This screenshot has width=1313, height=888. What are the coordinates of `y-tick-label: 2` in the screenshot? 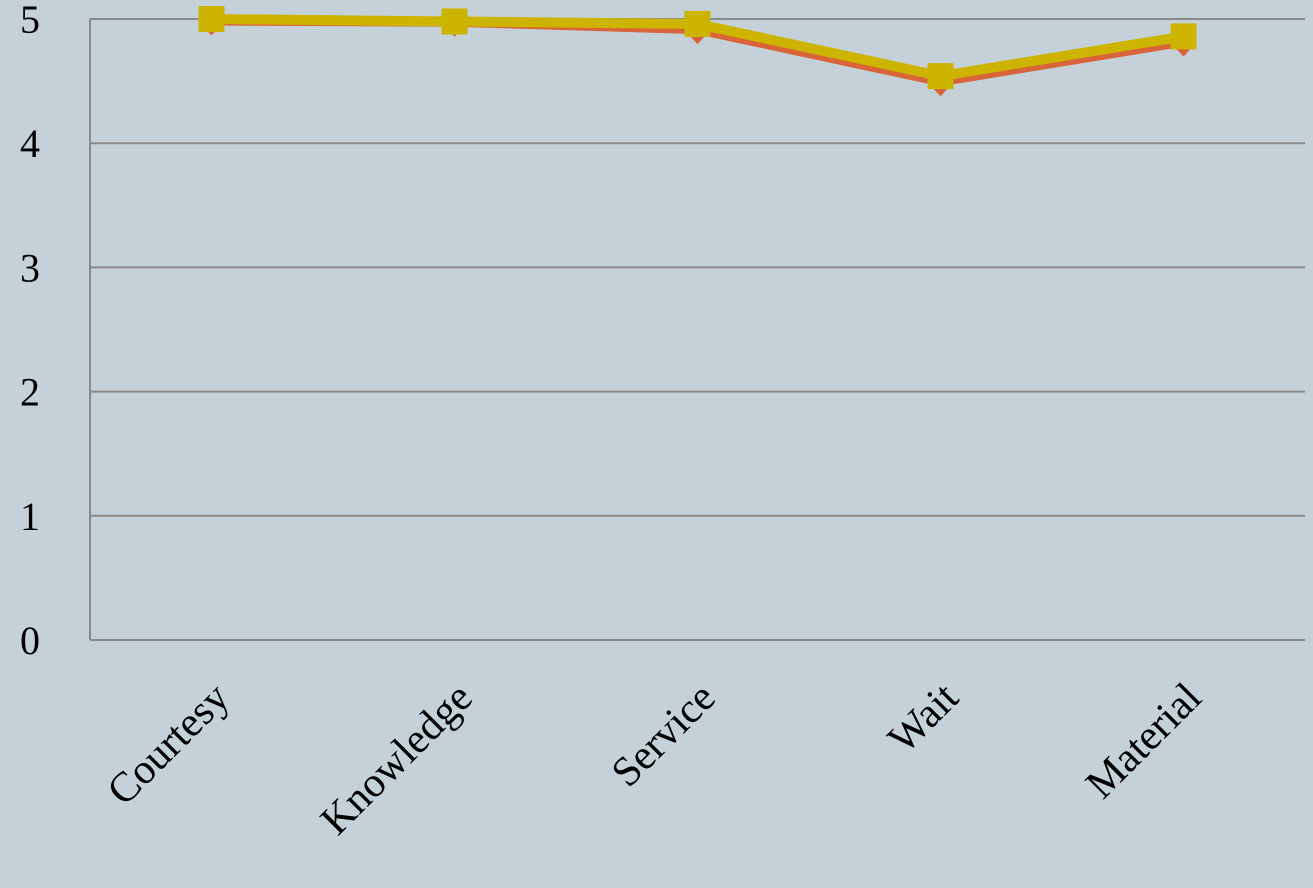 It's located at (30, 392).